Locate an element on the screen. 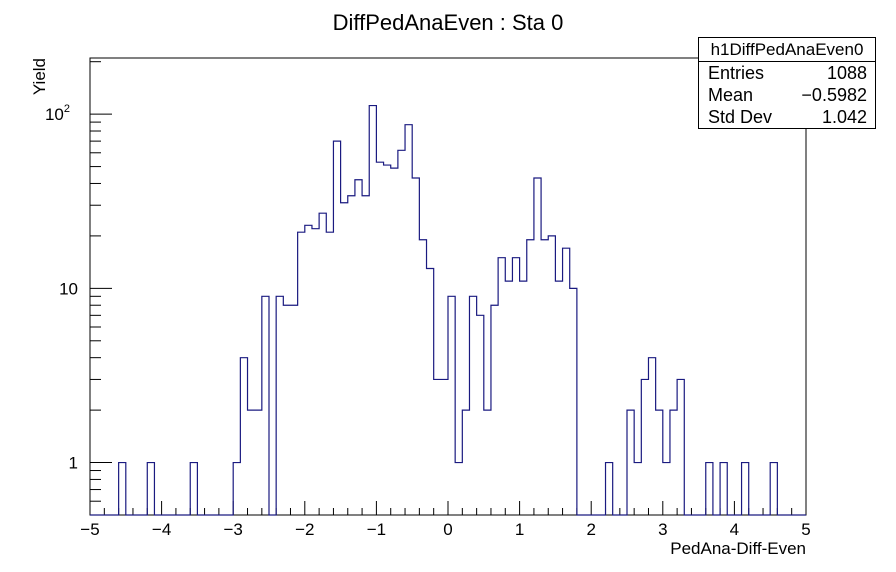  stats-row-stddev: Std Dev 1.042 is located at coordinates (787, 117).